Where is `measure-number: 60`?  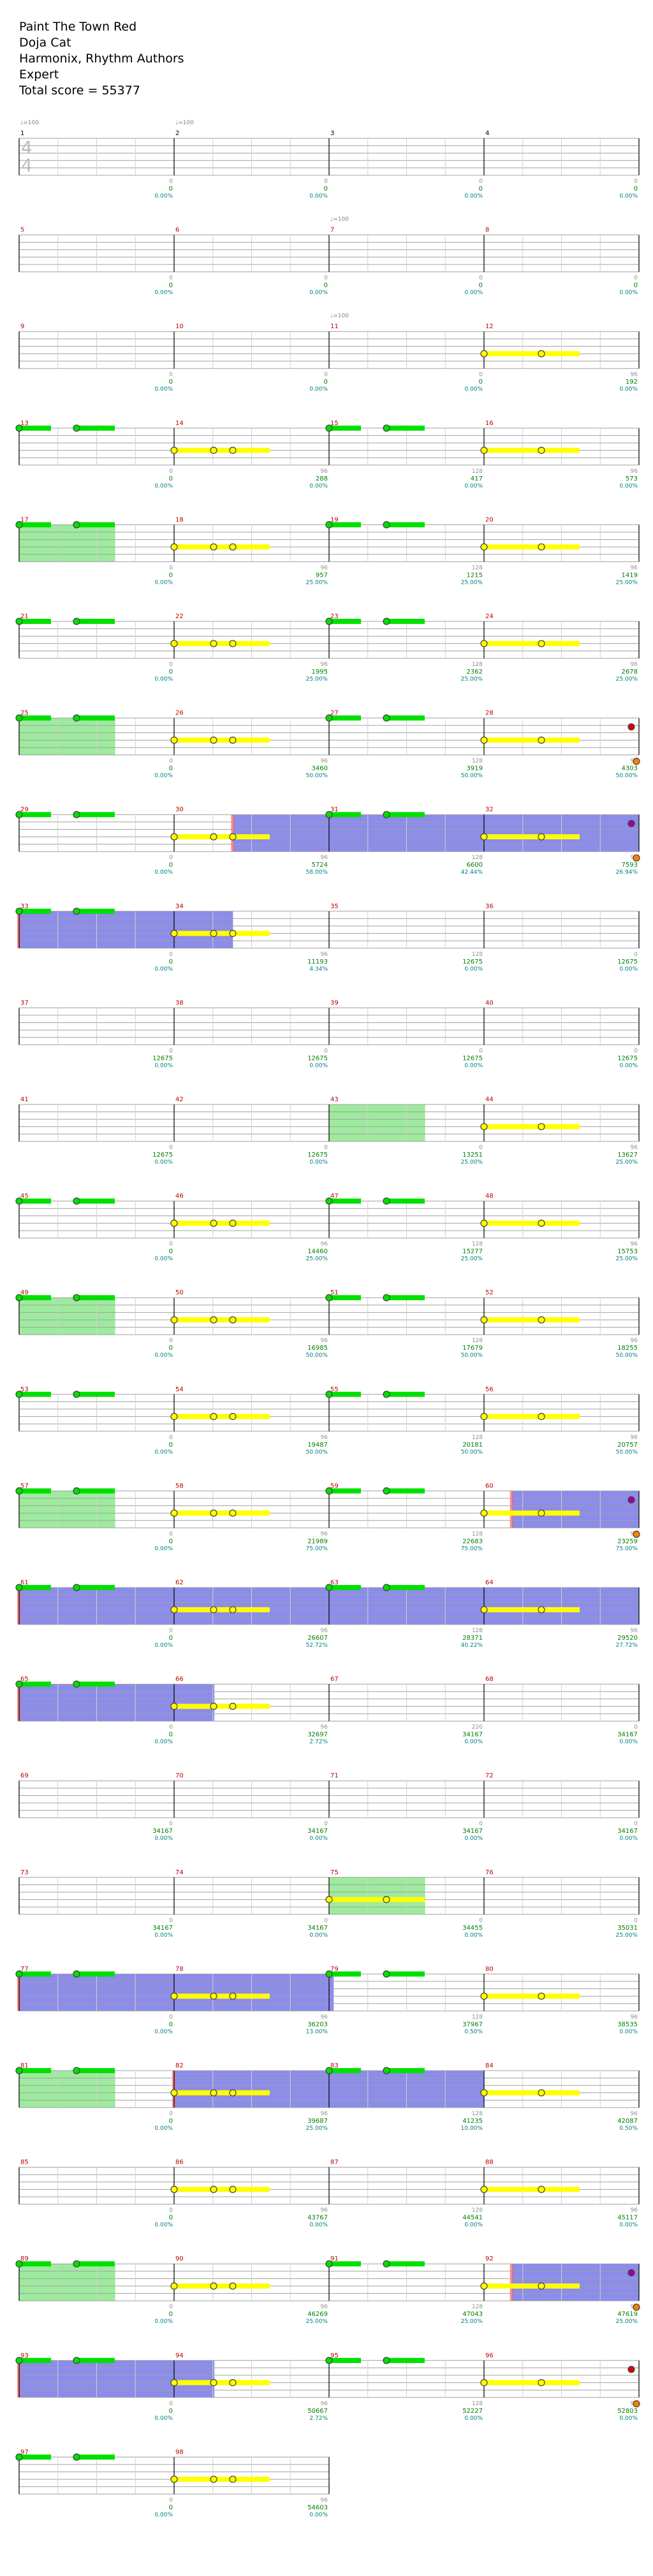 measure-number: 60 is located at coordinates (489, 1485).